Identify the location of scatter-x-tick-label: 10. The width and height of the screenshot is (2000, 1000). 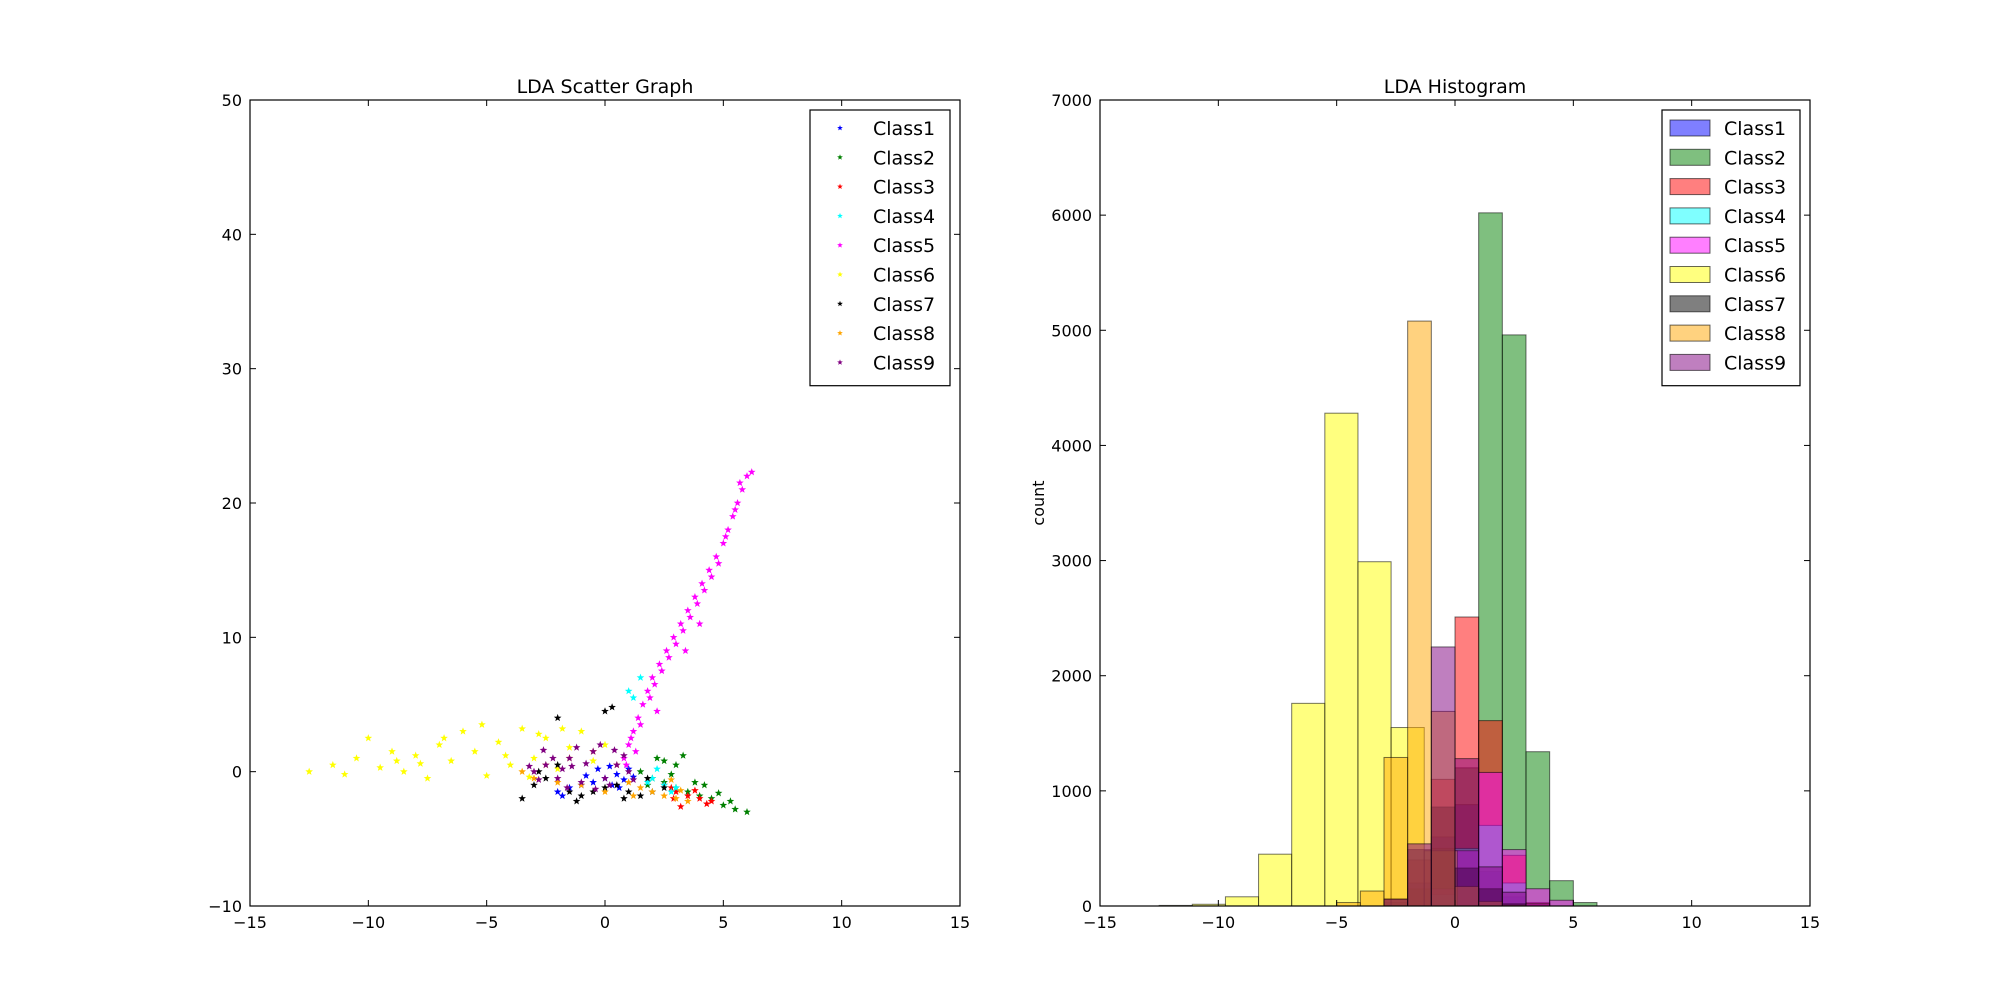
(841, 922).